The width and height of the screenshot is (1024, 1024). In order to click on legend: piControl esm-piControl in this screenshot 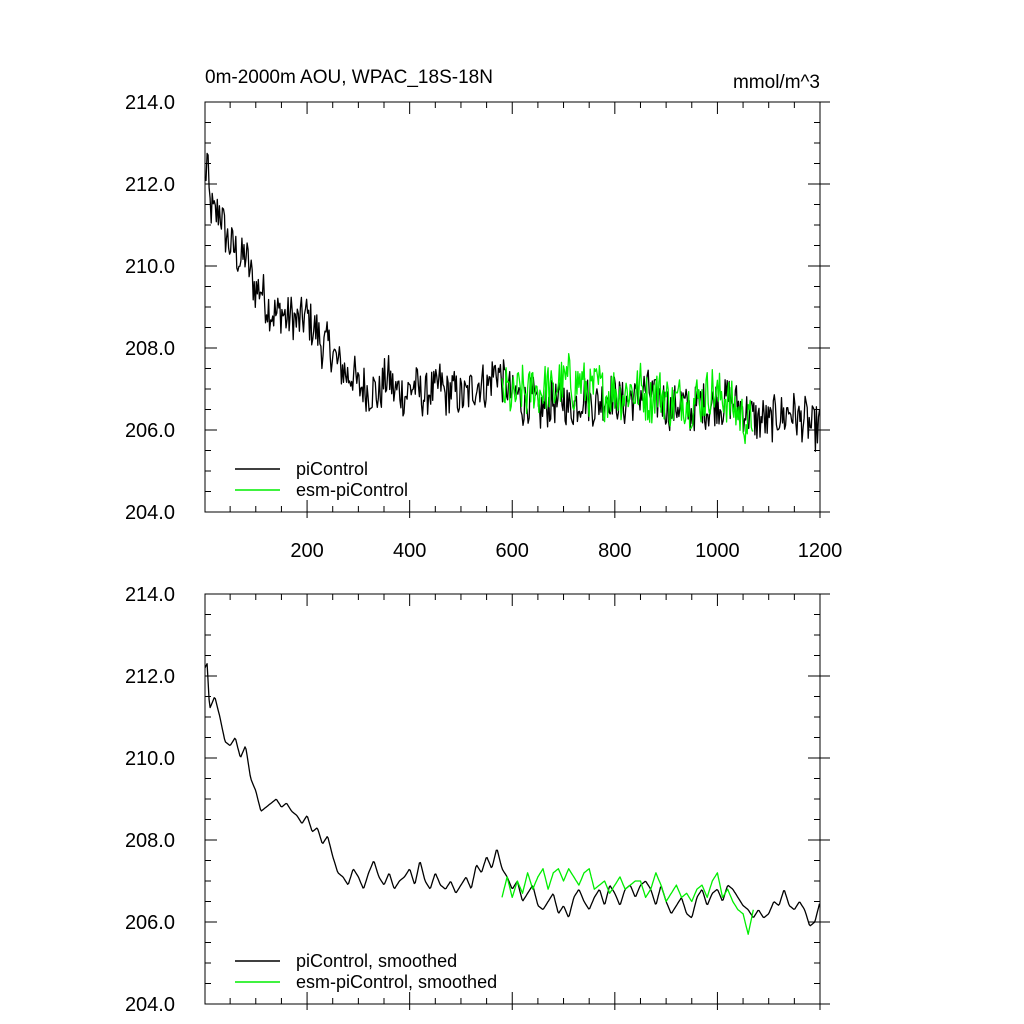, I will do `click(321, 479)`.